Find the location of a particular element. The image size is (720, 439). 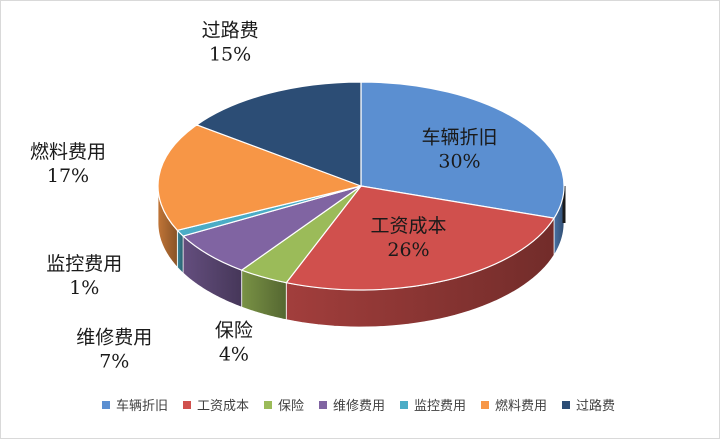

data-label-percent: 15% is located at coordinates (230, 54).